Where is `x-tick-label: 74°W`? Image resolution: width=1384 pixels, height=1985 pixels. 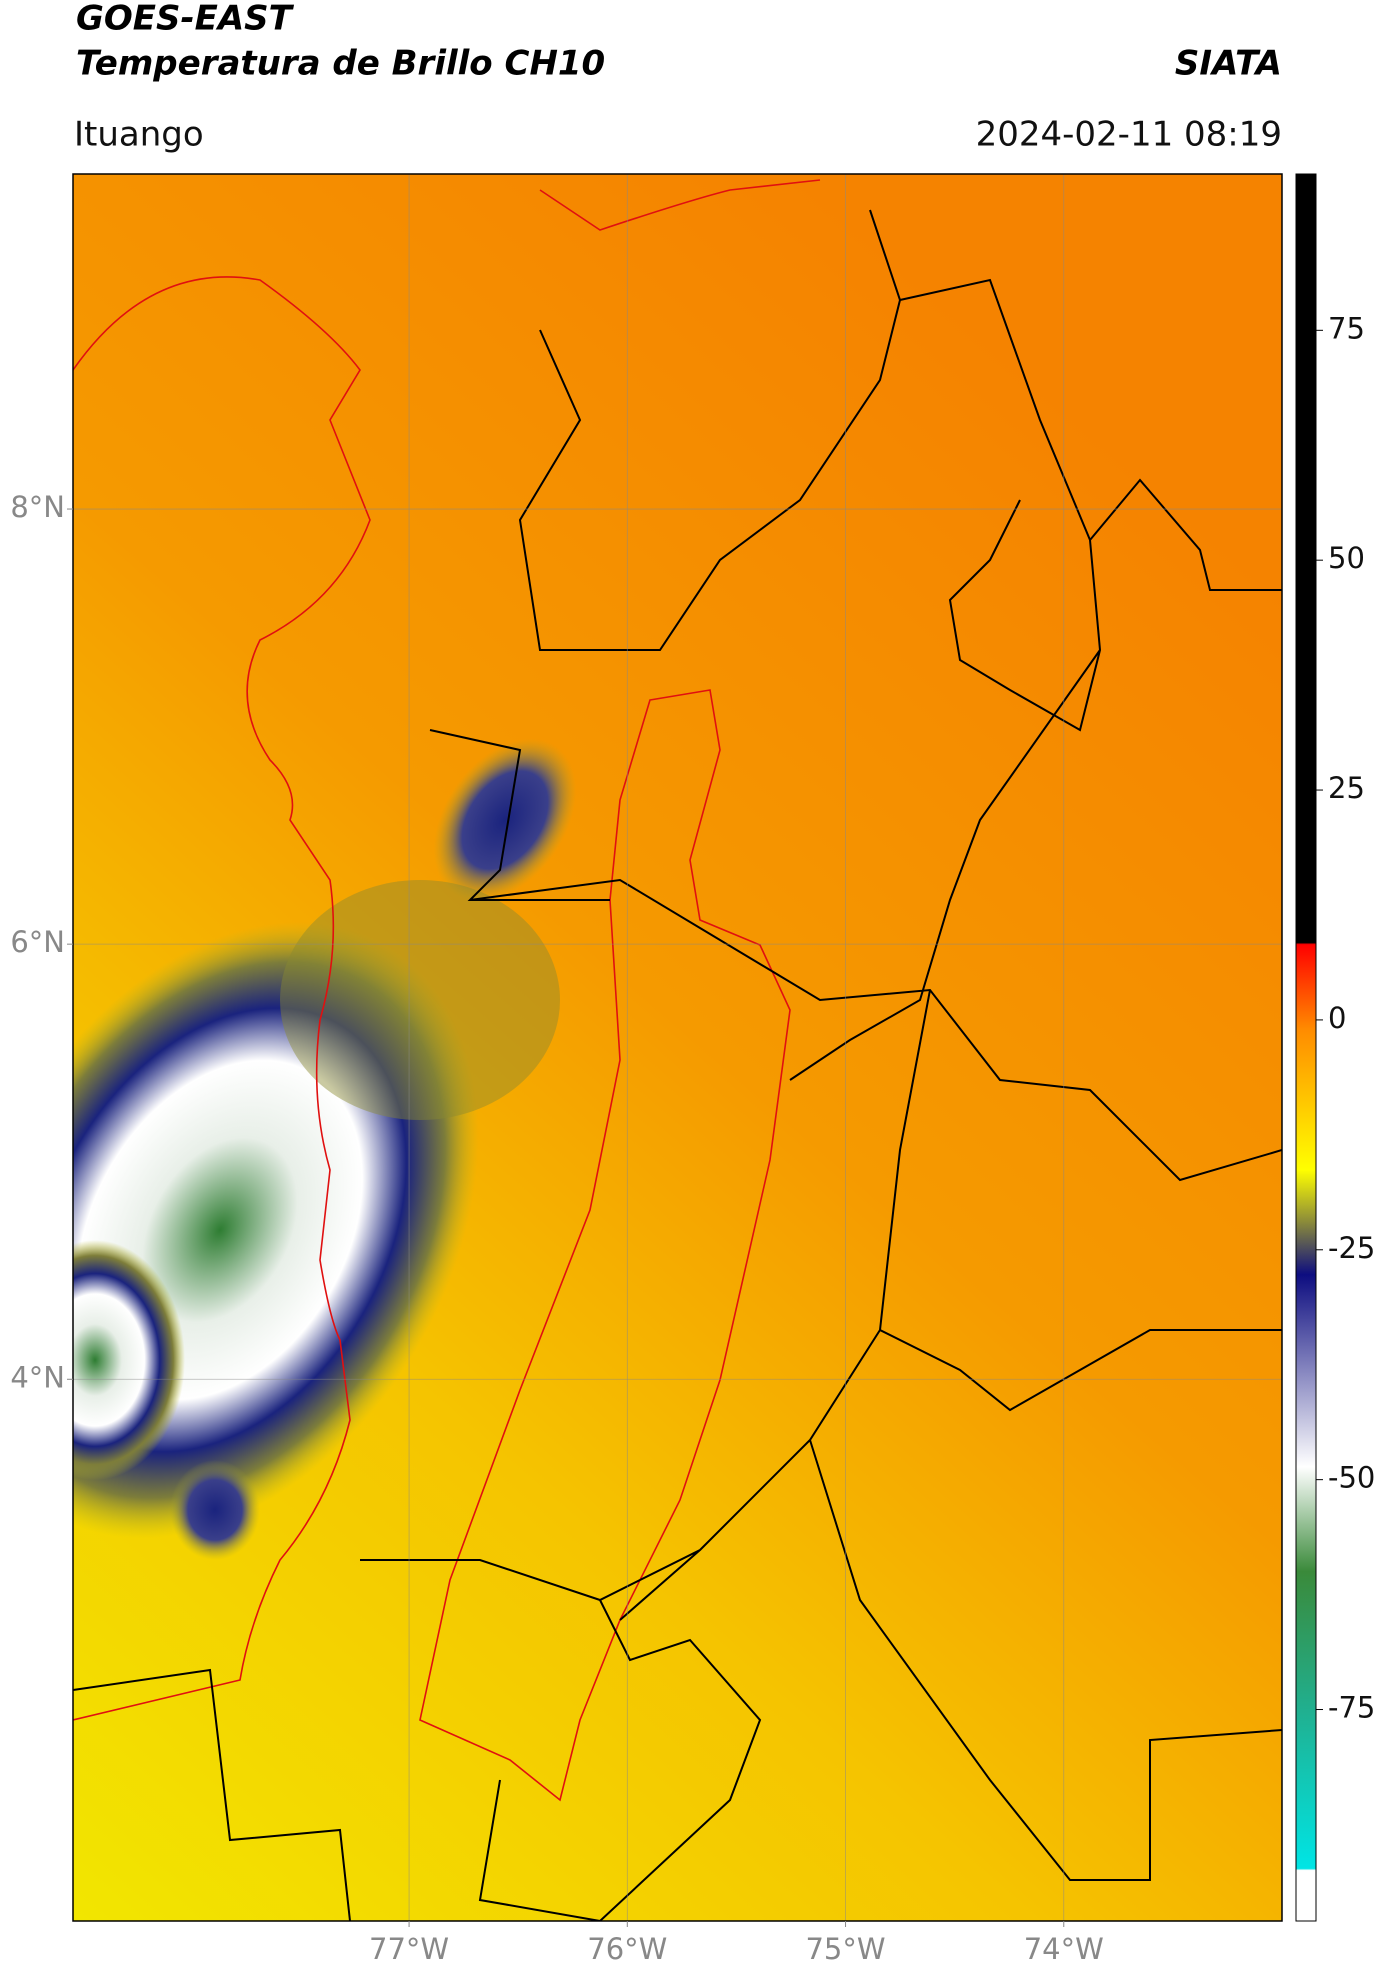
x-tick-label: 74°W is located at coordinates (1064, 1949).